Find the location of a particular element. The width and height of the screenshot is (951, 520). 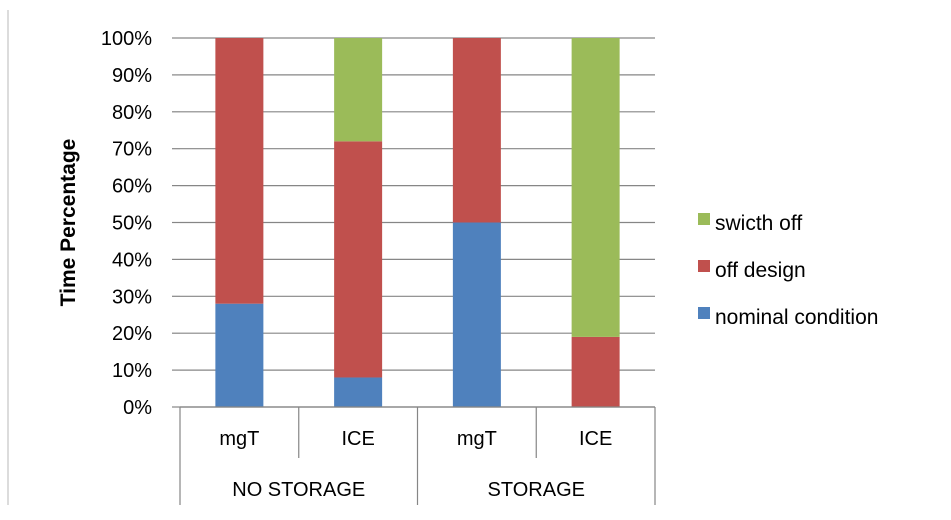

y-tick-label: 80% is located at coordinates (132, 113).